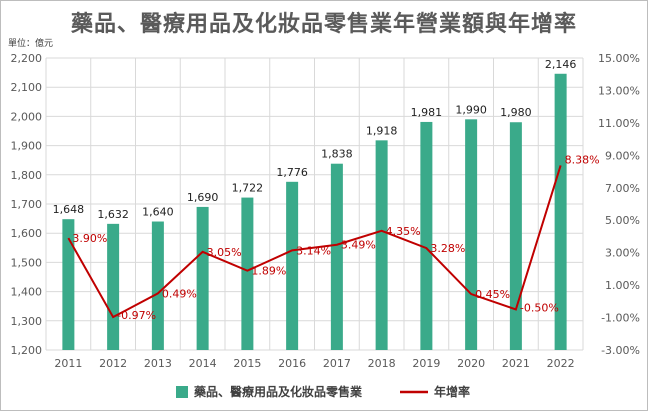 Image resolution: width=648 pixels, height=411 pixels. What do you see at coordinates (27, 146) in the screenshot?
I see `left-tick-label: 1,900` at bounding box center [27, 146].